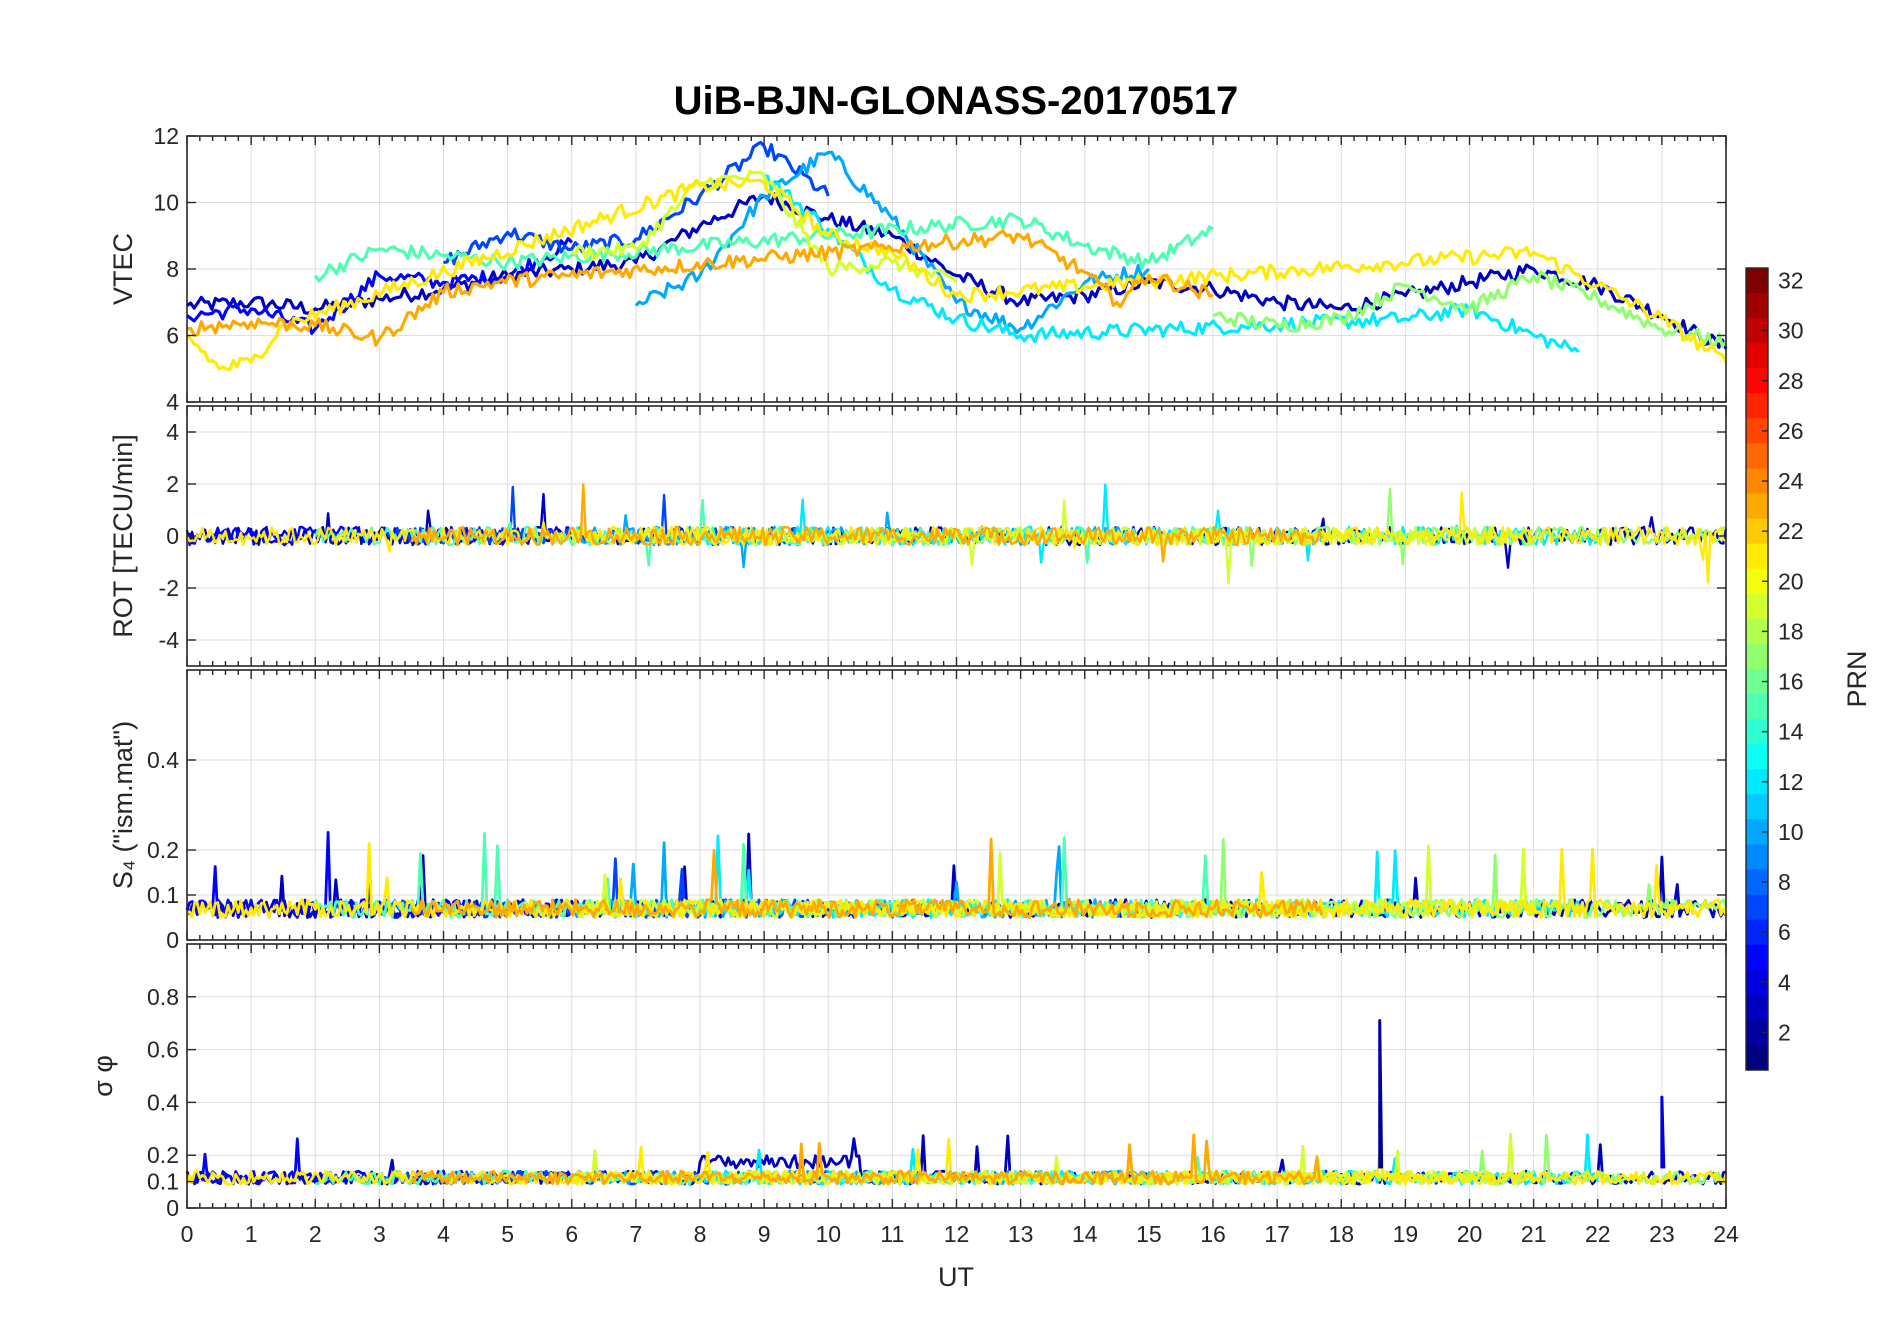 The image size is (1902, 1330). I want to click on x-tick-label: 10, so click(828, 1234).